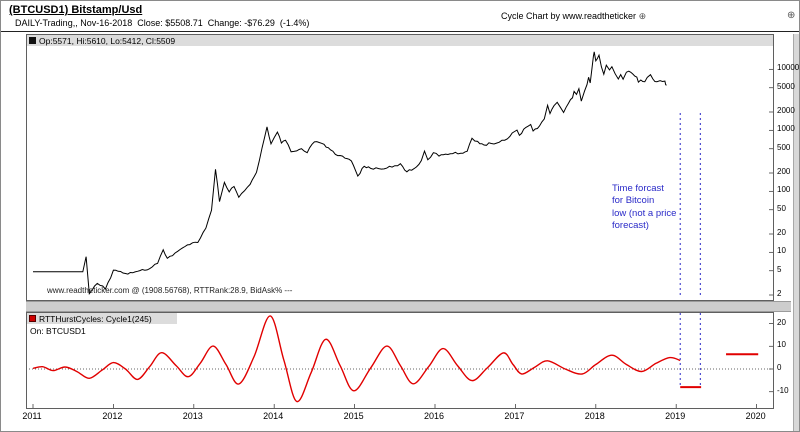 The image size is (800, 432). Describe the element at coordinates (76, 10) in the screenshot. I see `symbol-title: (BTCUSD1) Bitstamp/Usd` at that location.